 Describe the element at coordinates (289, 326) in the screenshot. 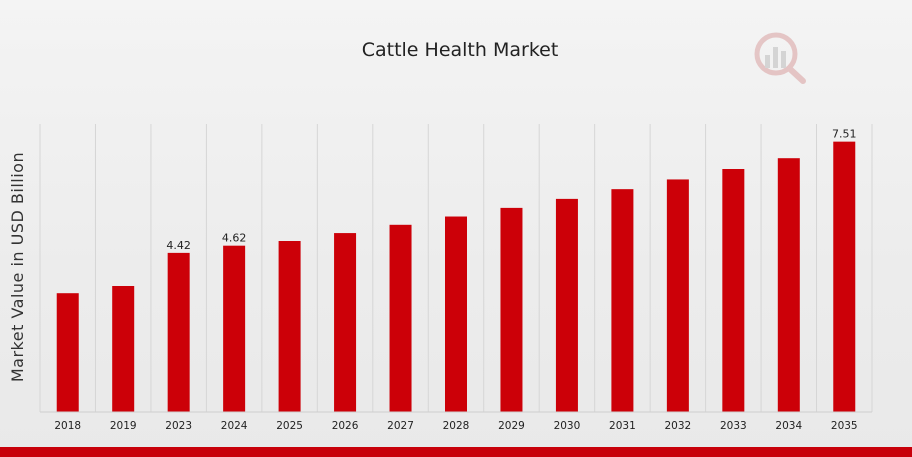

I see `bar-2025` at that location.